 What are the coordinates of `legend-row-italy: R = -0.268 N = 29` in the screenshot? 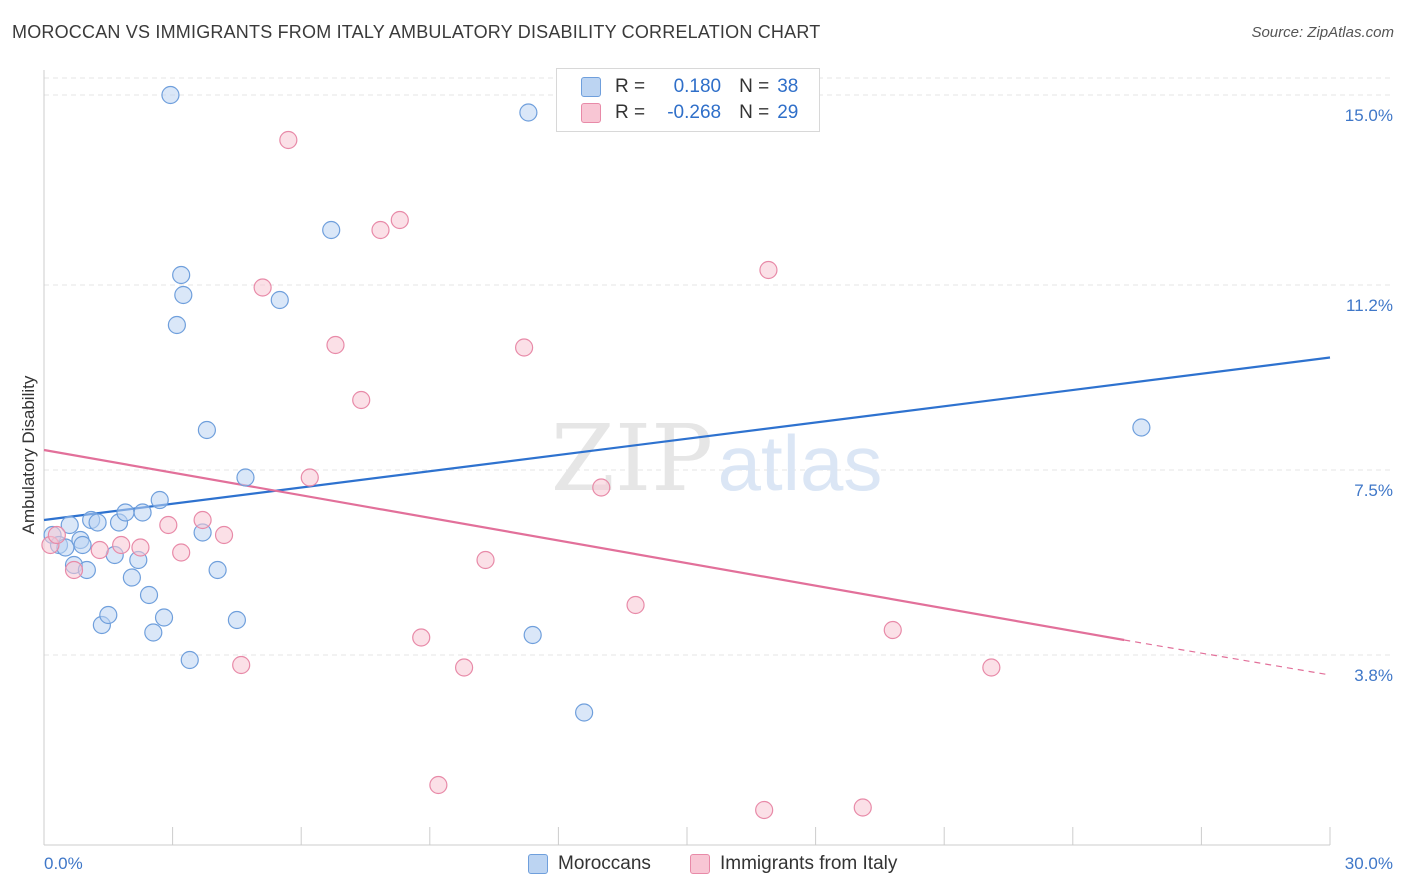 It's located at (689, 113).